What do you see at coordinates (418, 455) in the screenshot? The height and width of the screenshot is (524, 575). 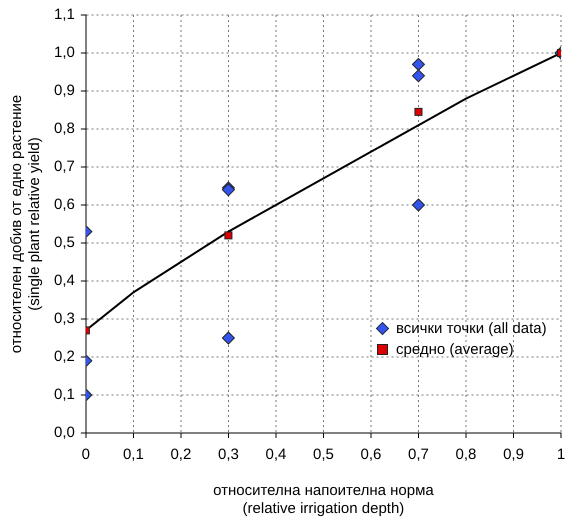 I see `x-tick-label: 0,7` at bounding box center [418, 455].